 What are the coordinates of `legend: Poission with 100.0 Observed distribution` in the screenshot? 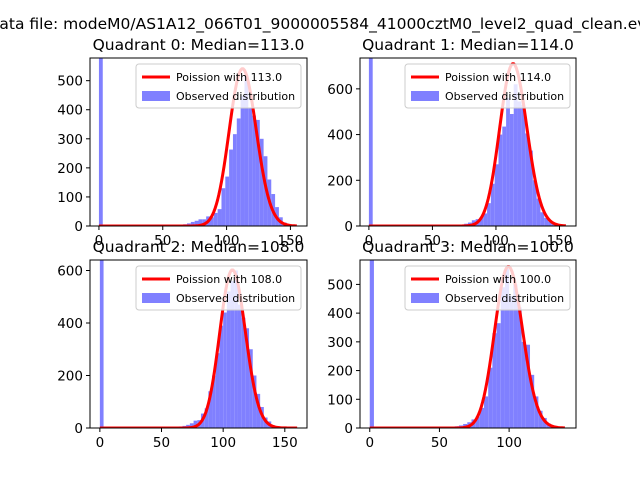 It's located at (487, 288).